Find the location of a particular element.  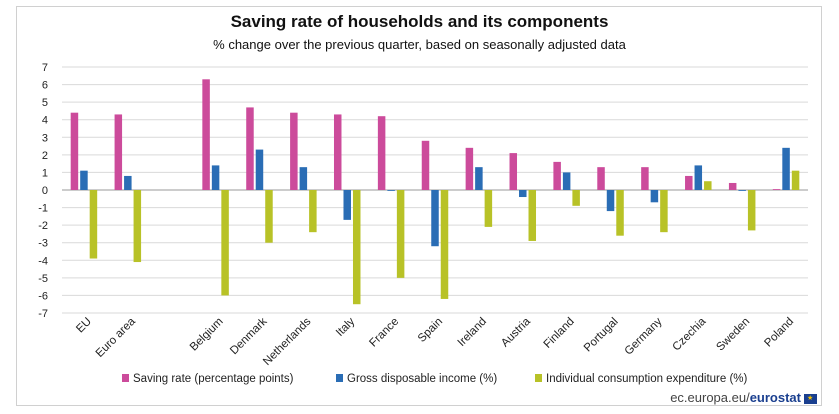

y-tick-label: 5 is located at coordinates (45, 103).